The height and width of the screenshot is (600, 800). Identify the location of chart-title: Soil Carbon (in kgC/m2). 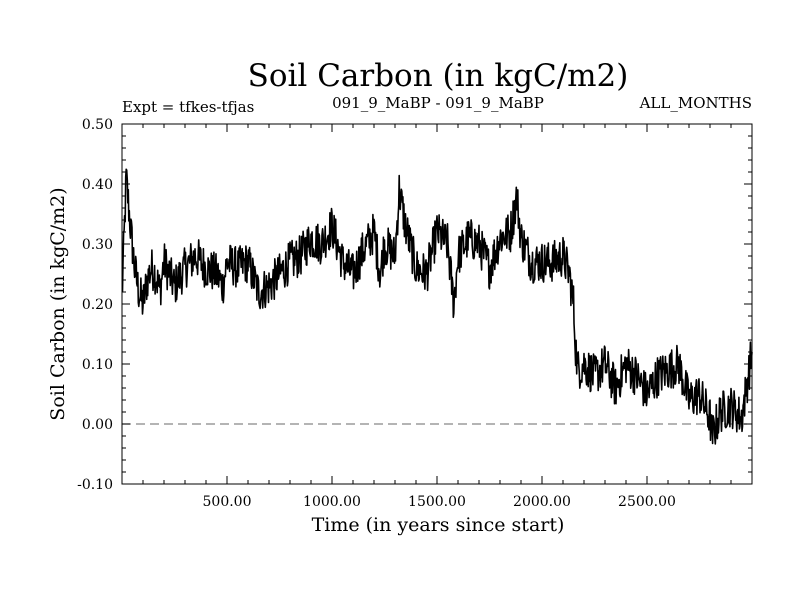
(438, 76).